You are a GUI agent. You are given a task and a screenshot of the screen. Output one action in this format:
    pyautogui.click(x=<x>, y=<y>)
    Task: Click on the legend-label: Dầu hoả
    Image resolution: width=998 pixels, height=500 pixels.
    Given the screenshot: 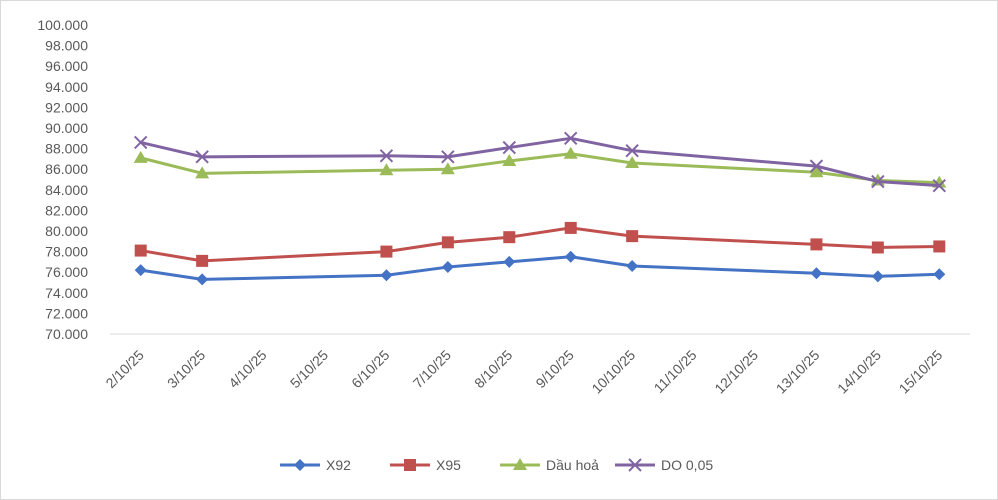 What is the action you would take?
    pyautogui.click(x=572, y=465)
    